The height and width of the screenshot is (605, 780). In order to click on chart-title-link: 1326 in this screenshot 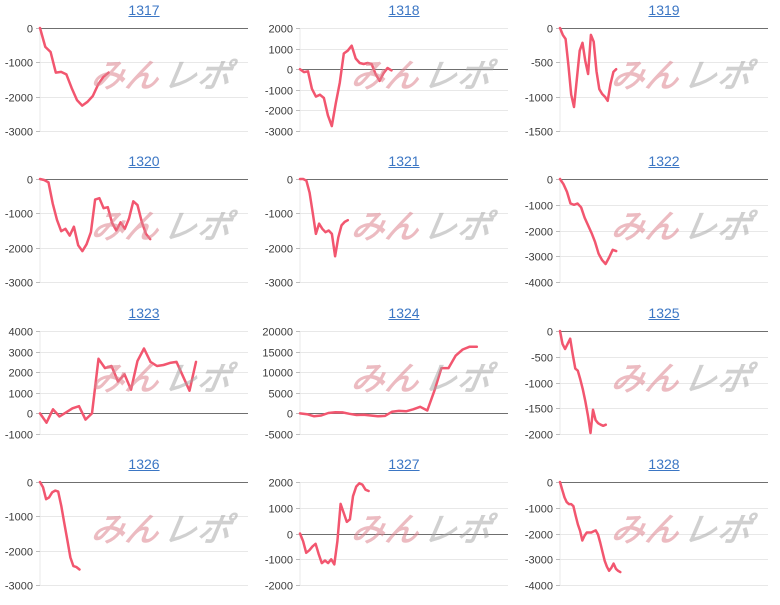, I will do `click(144, 463)`.